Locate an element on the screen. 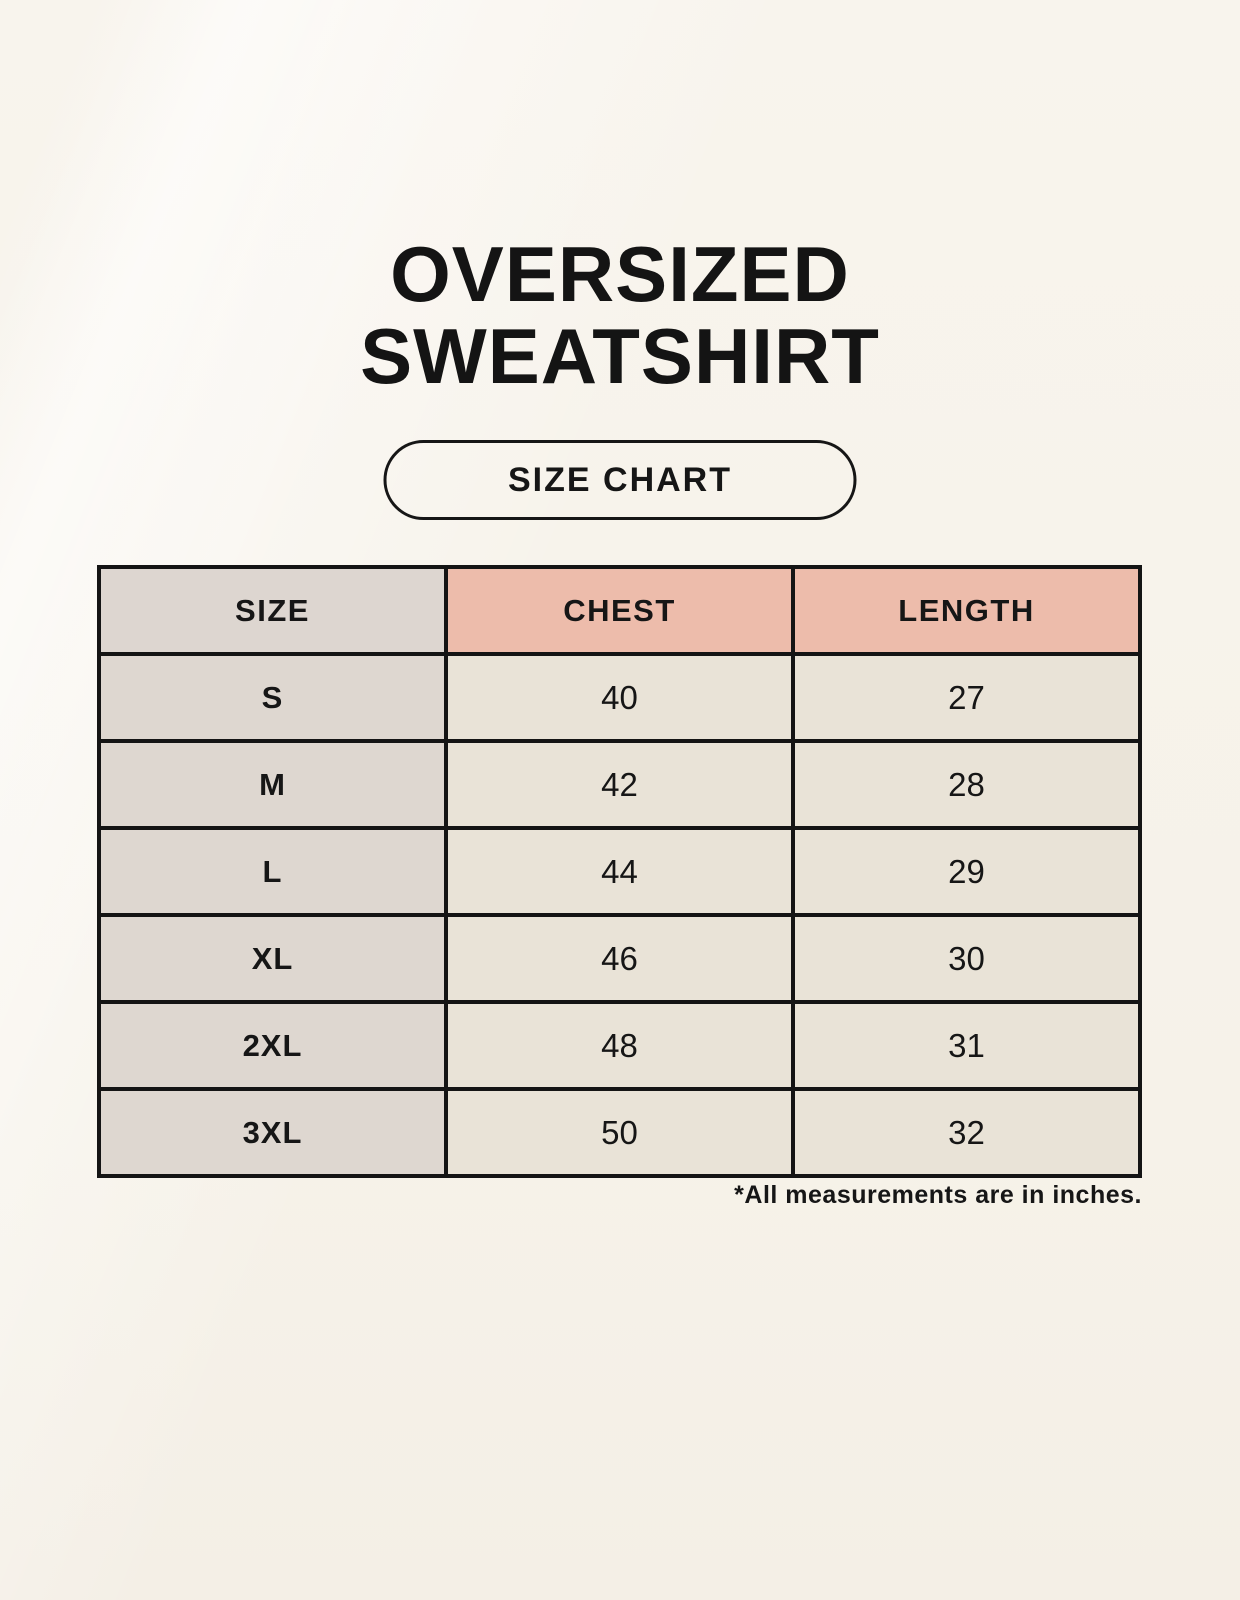 Image resolution: width=1240 pixels, height=1600 pixels. table-row: L 44 29 is located at coordinates (619, 871).